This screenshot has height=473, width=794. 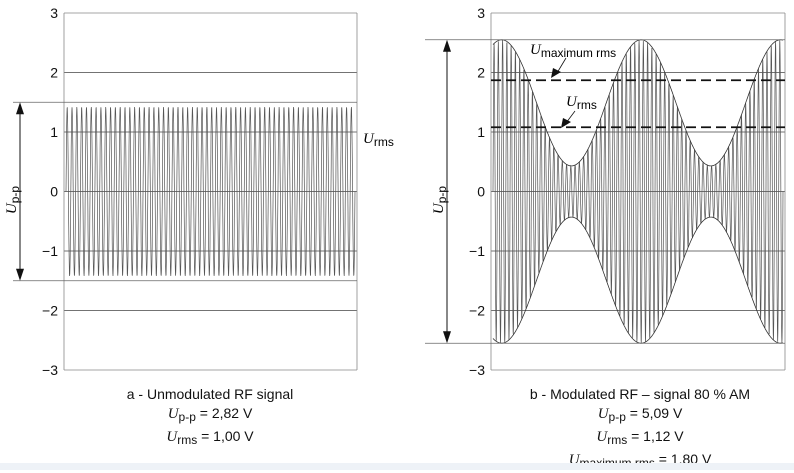 What do you see at coordinates (573, 51) in the screenshot?
I see `panel-b-umax-label: Umaximum rms` at bounding box center [573, 51].